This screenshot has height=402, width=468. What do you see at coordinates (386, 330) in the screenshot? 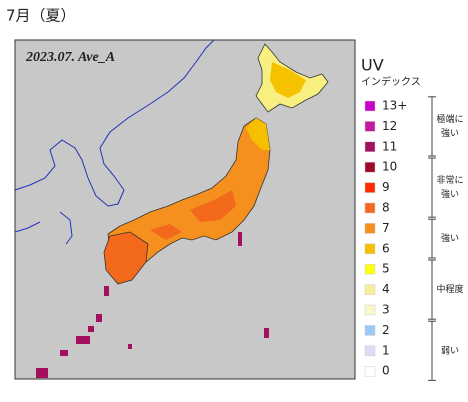
I see `legend-label: 2` at bounding box center [386, 330].